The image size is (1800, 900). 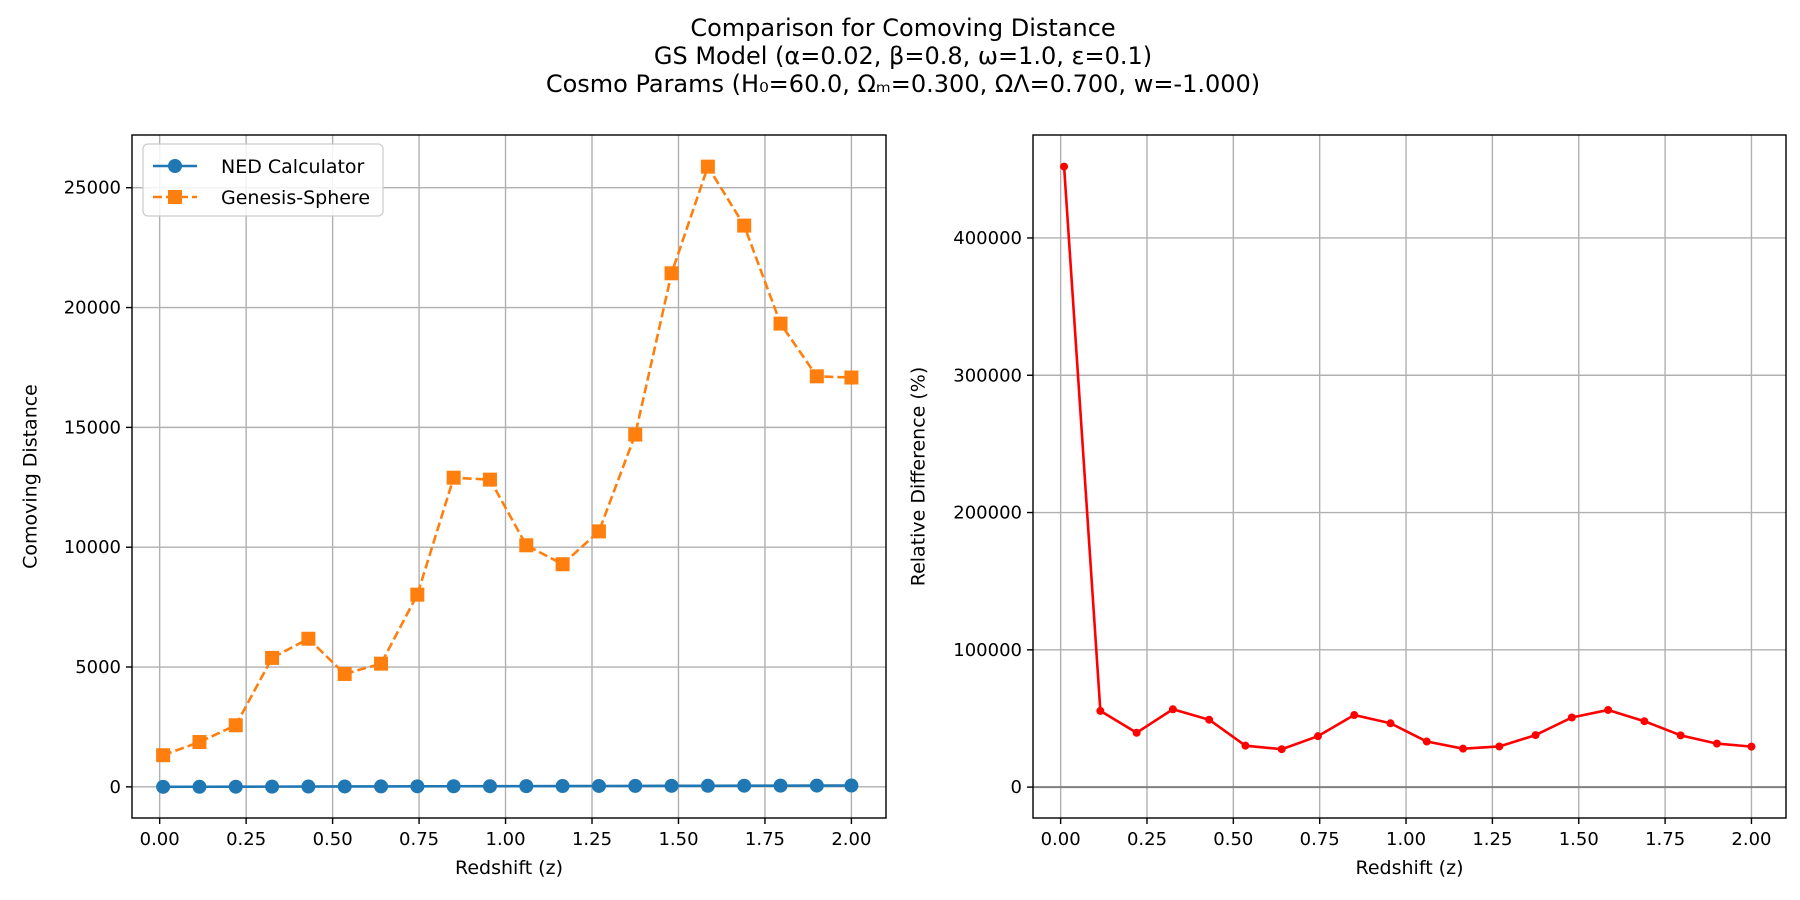 I want to click on left-legend: NED Calculator Genesis-Sphere, so click(x=263, y=180).